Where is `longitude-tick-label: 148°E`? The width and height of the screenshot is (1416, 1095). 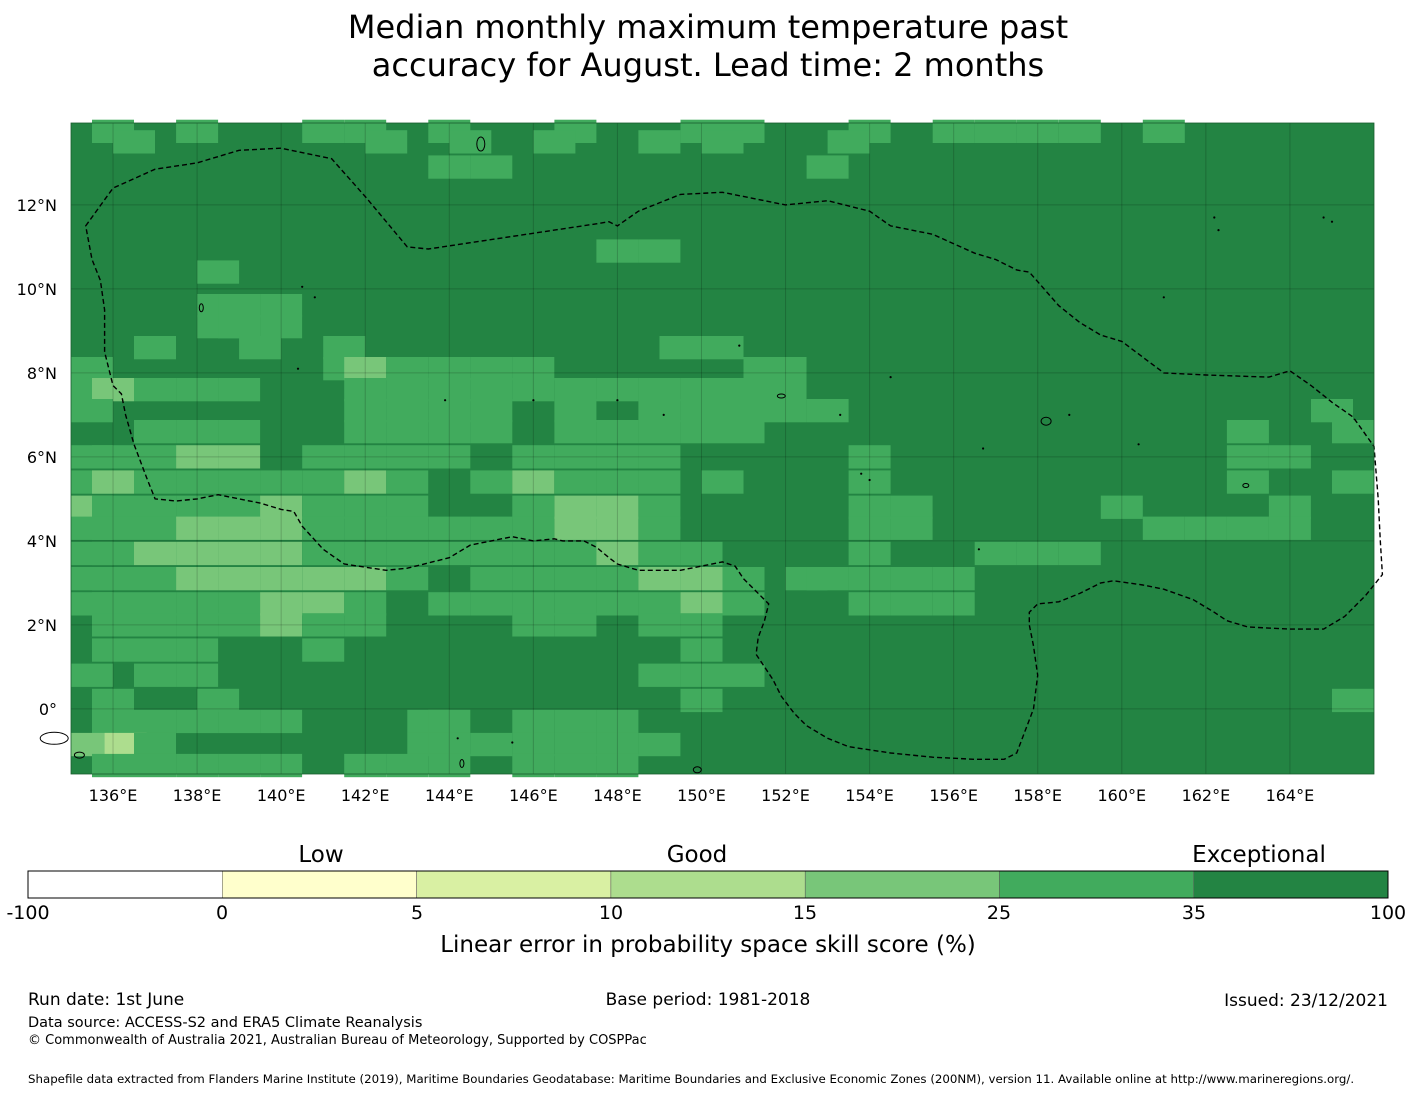 longitude-tick-label: 148°E is located at coordinates (617, 795).